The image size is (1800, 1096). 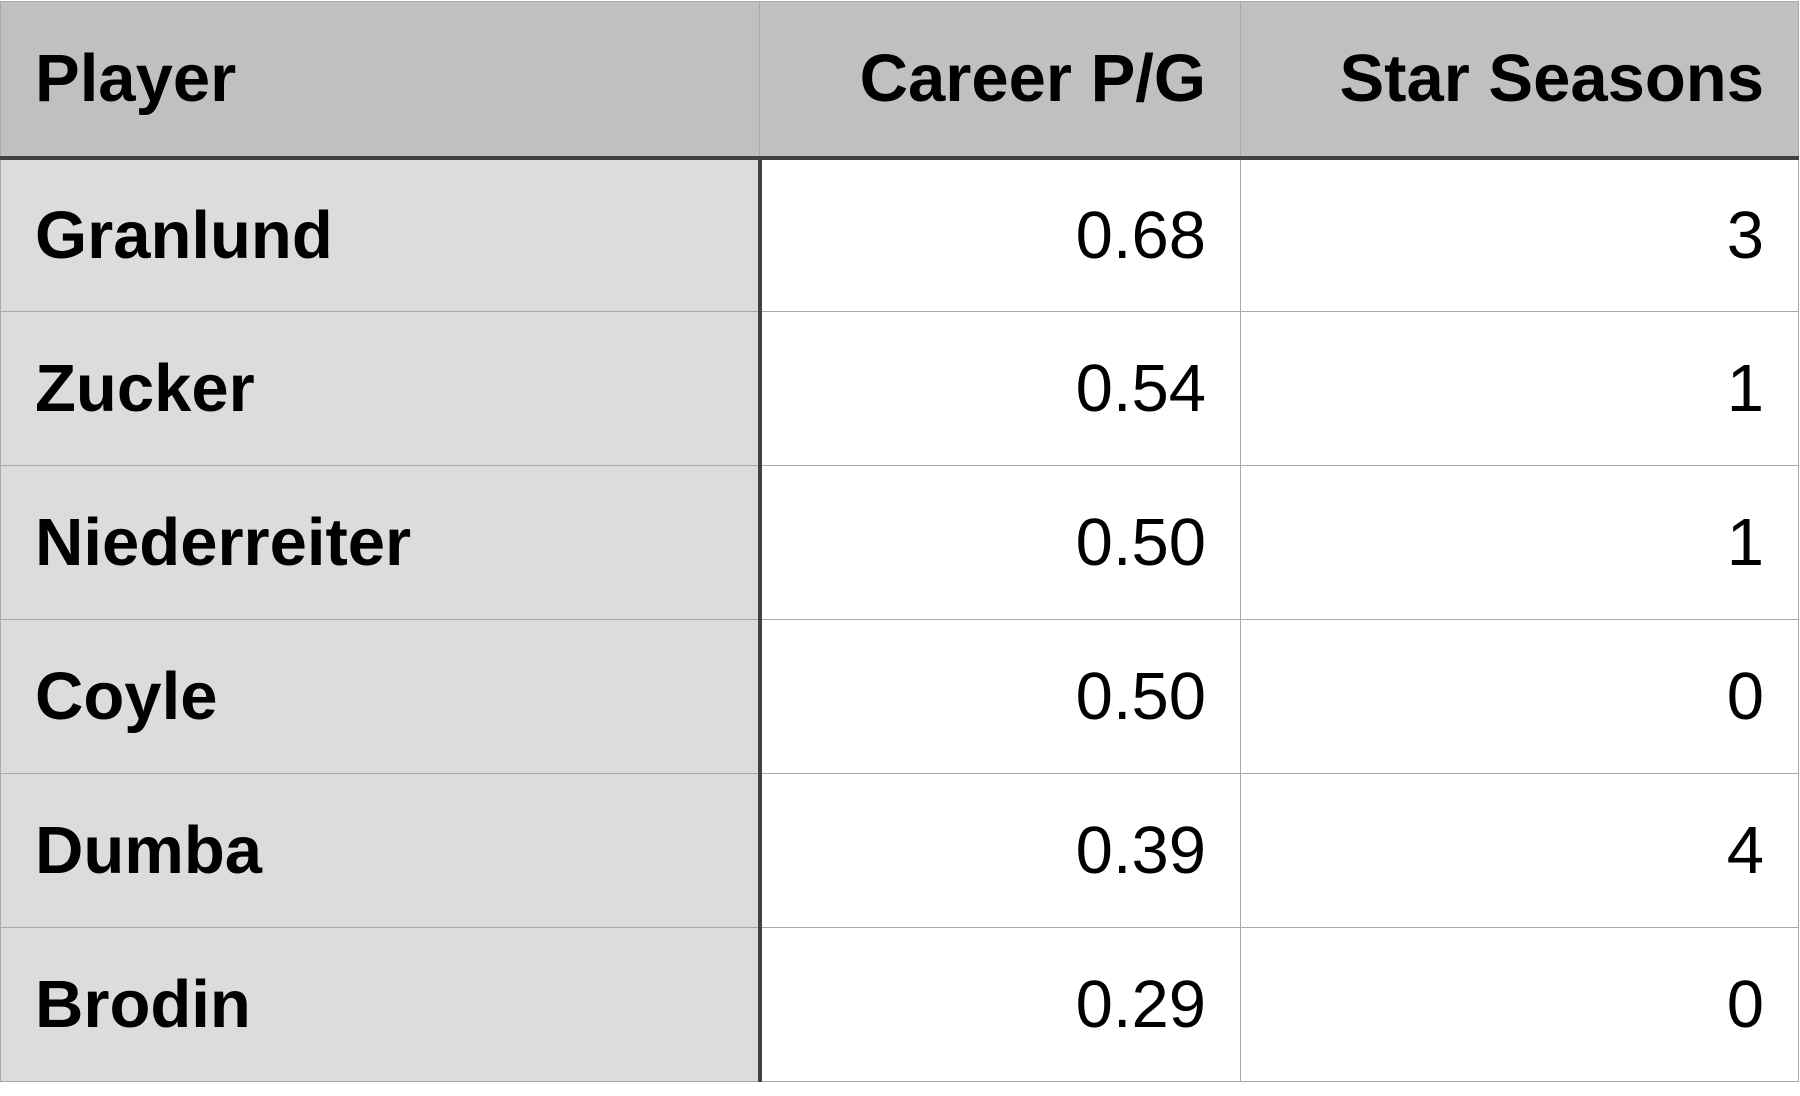 I want to click on player-name: Coyle, so click(x=381, y=696).